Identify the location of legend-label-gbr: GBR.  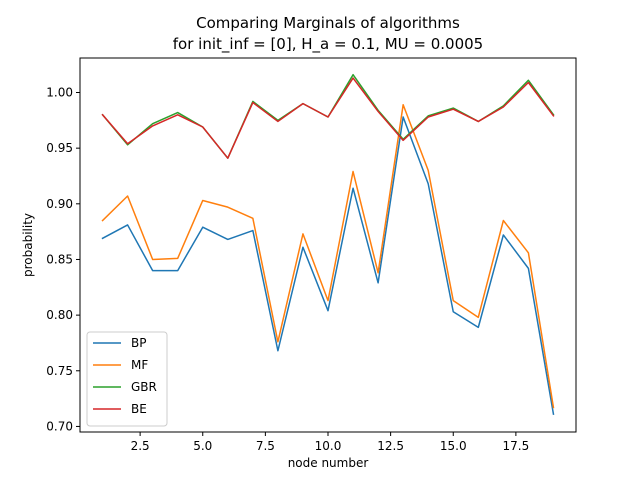
(144, 387).